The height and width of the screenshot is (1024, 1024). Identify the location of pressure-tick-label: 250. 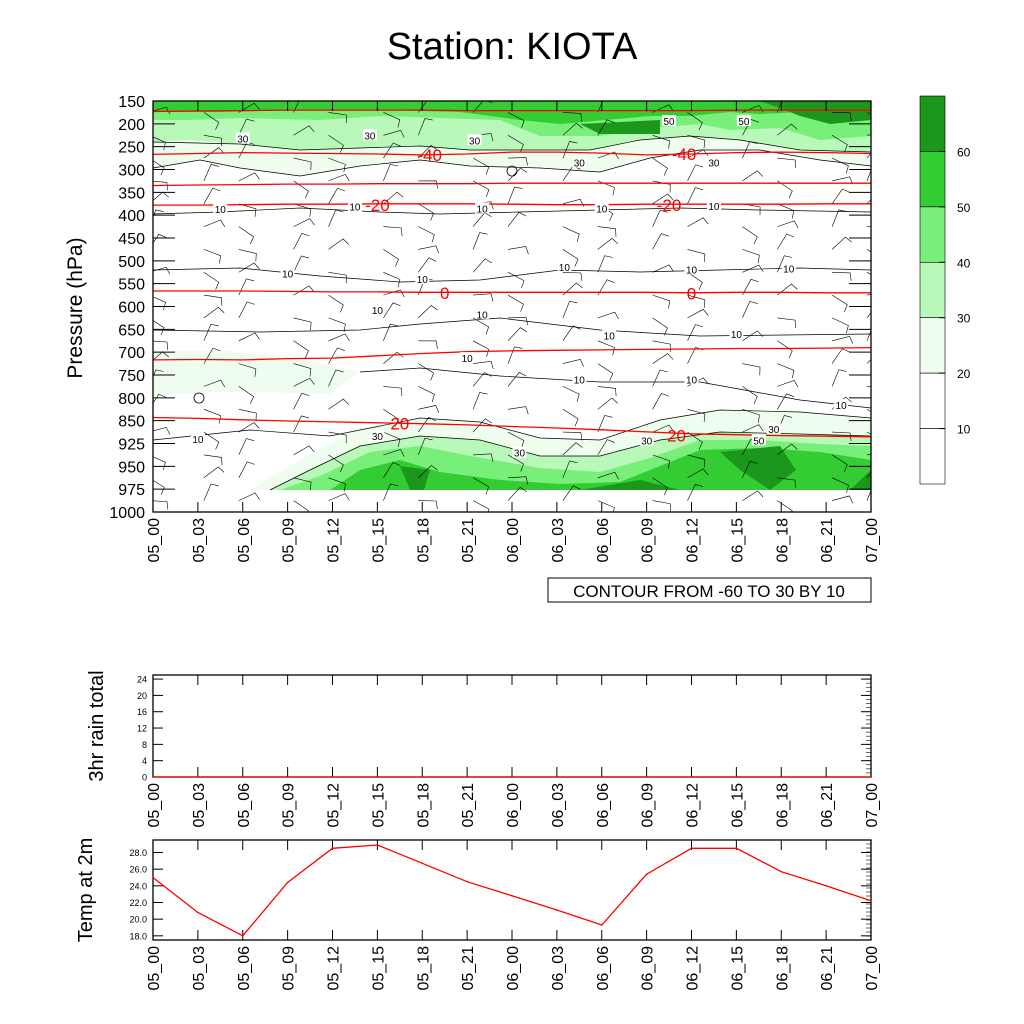
(131, 148).